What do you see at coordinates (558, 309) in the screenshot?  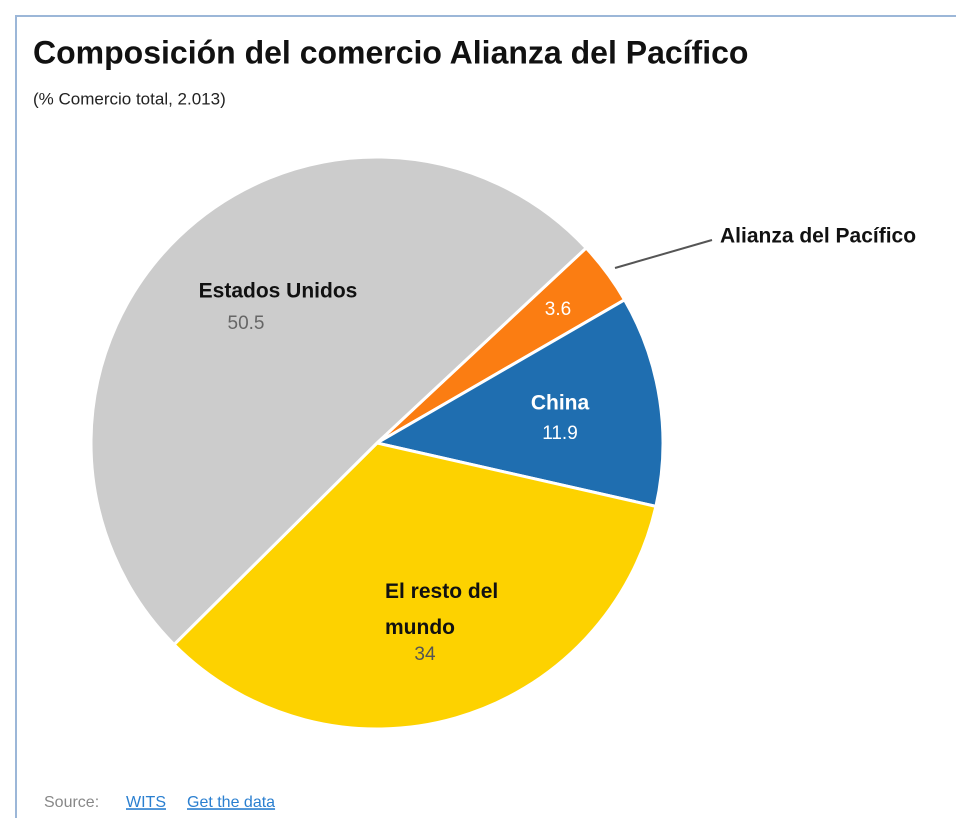 I see `slice-value: 3.6` at bounding box center [558, 309].